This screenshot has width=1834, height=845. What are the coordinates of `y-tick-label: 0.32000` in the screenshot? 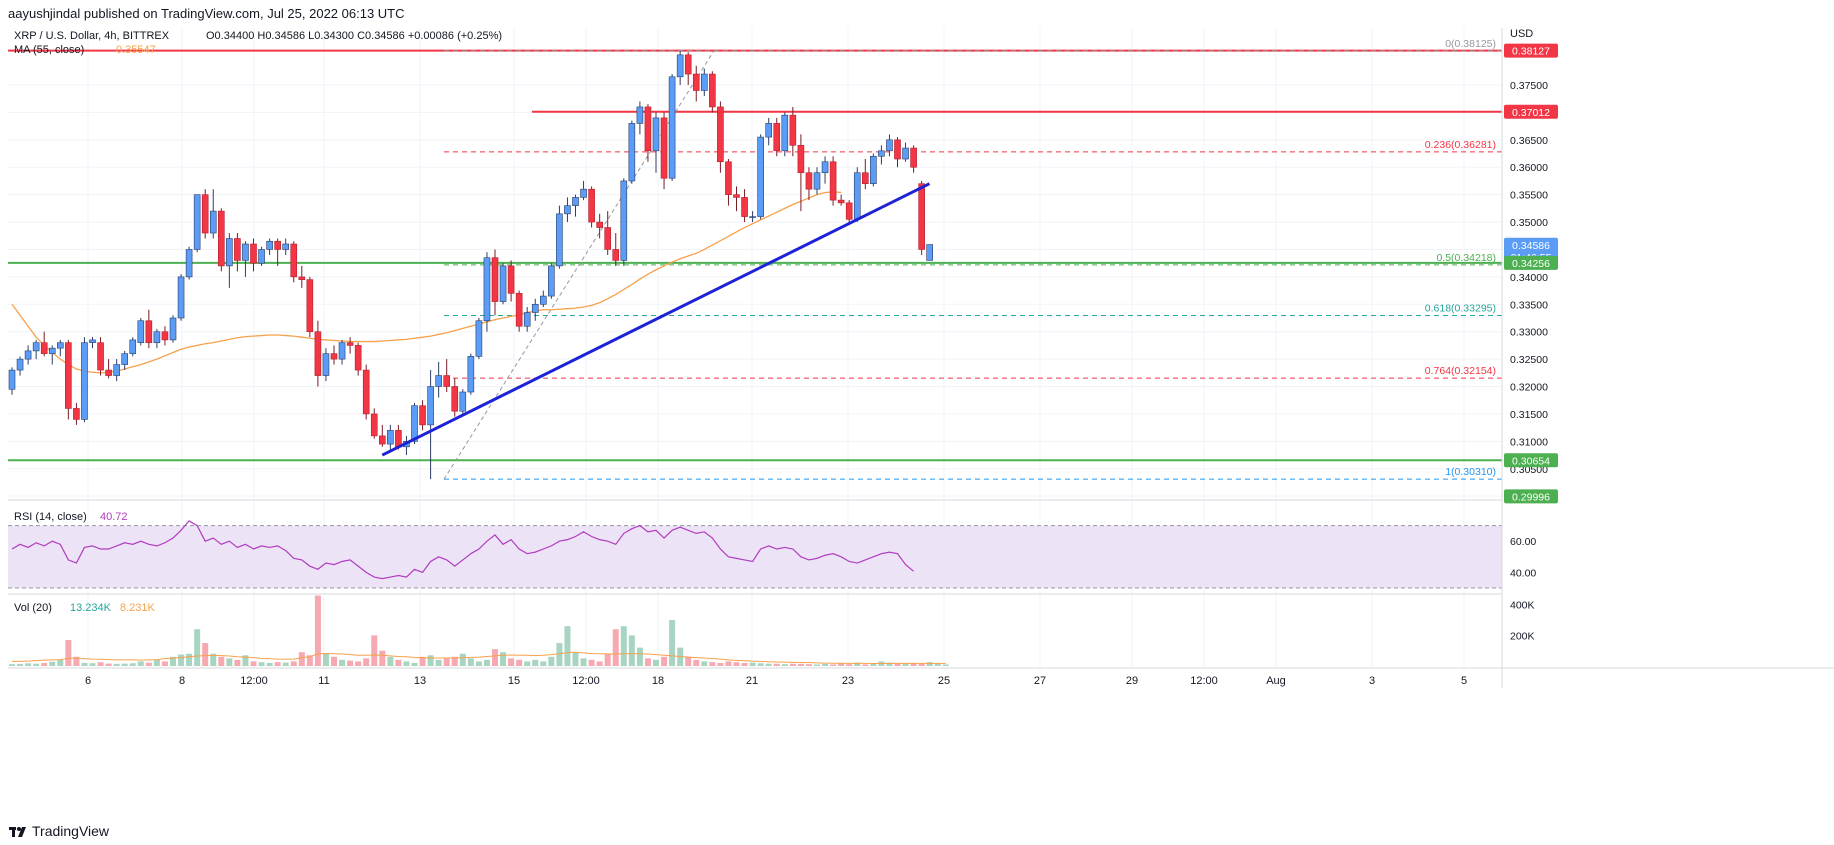 It's located at (1529, 388).